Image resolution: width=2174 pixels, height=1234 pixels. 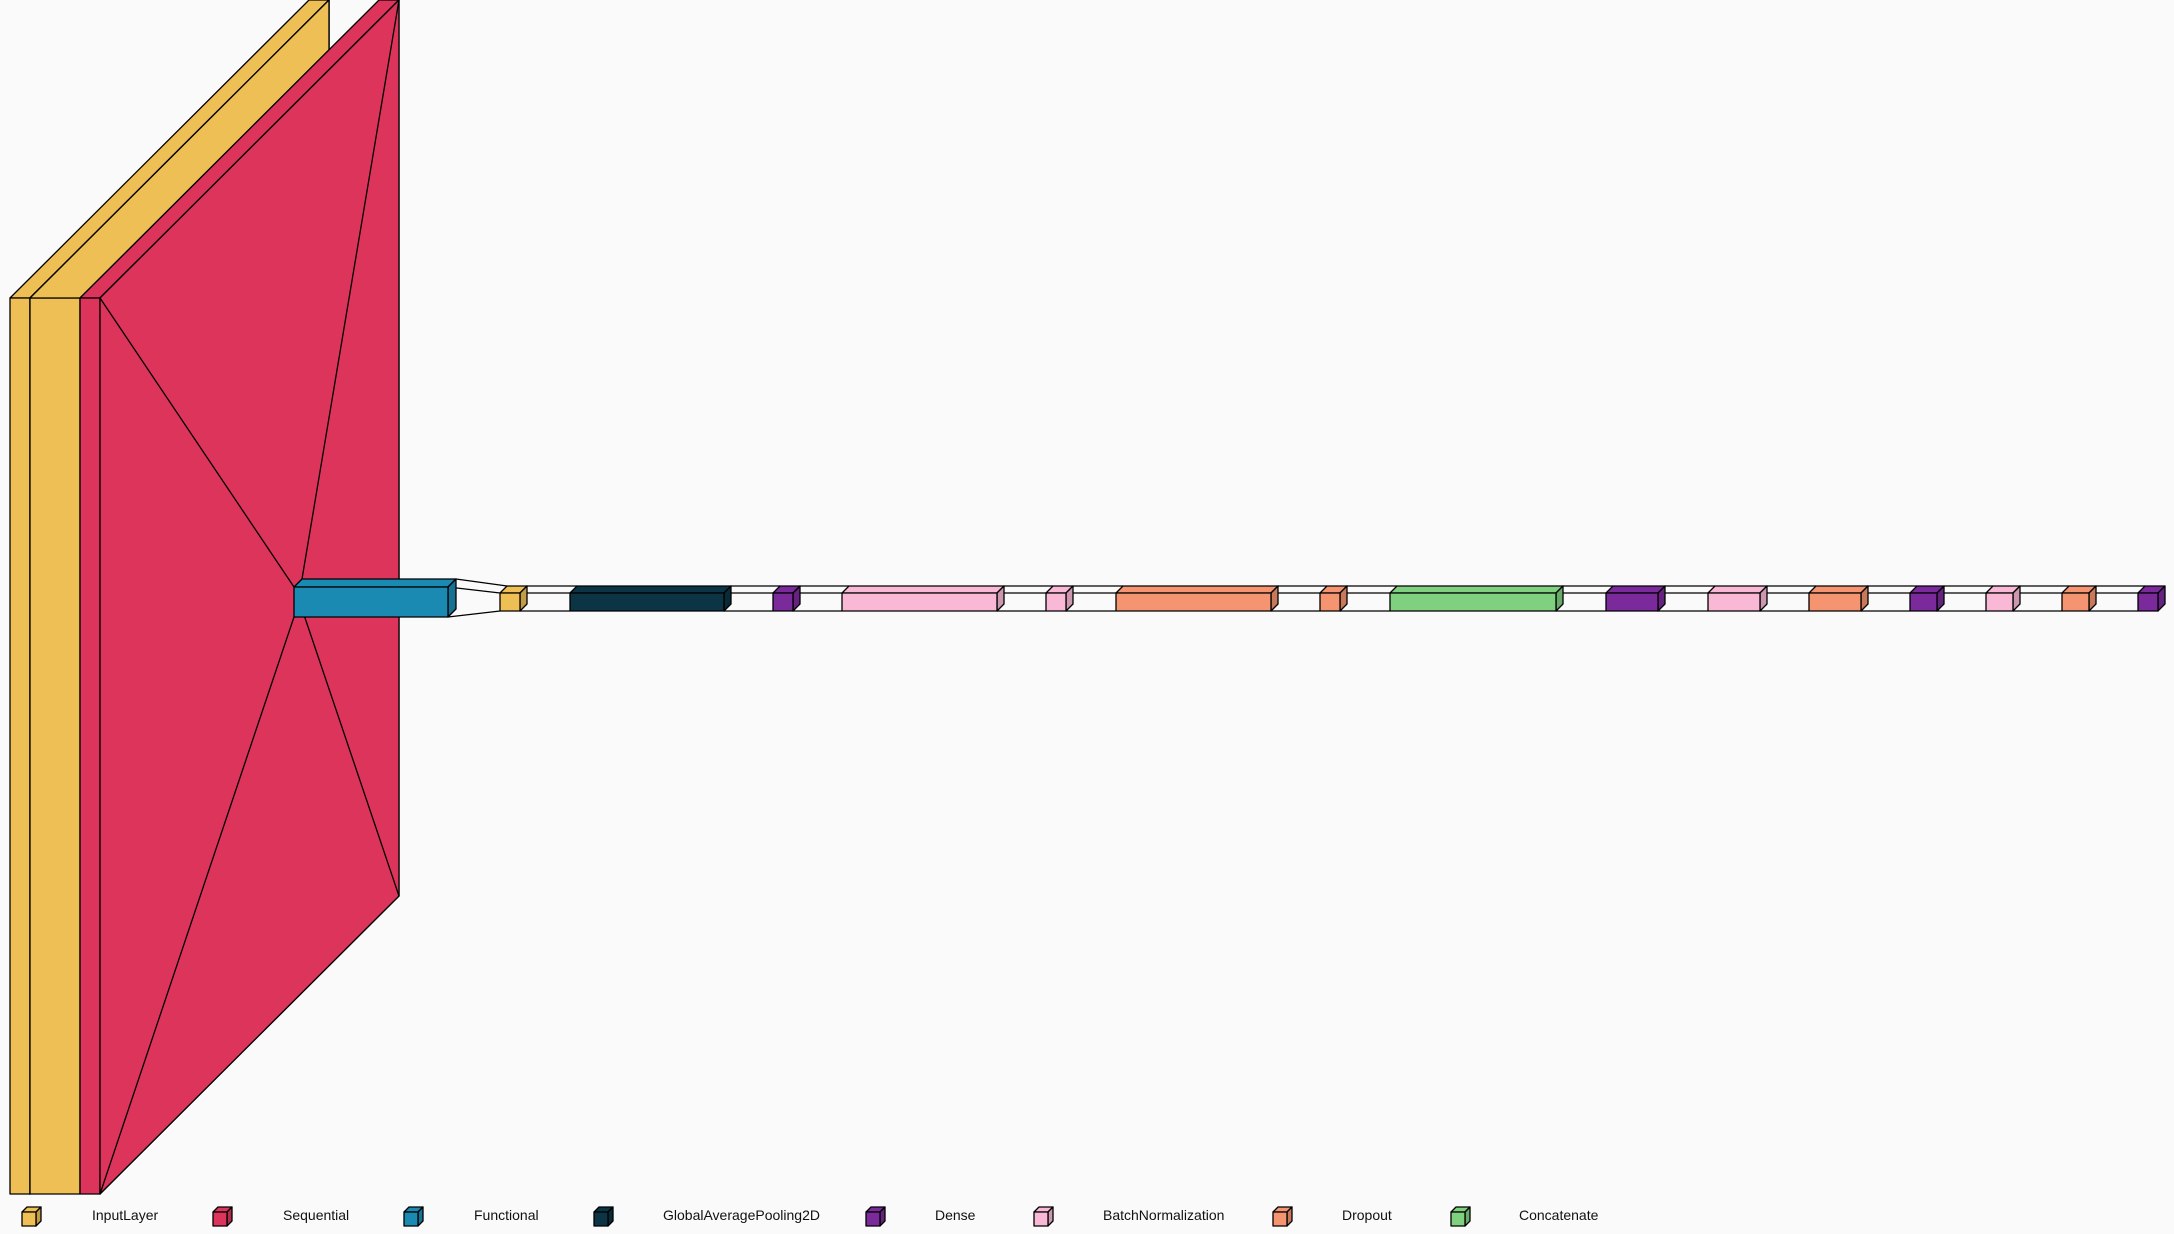 What do you see at coordinates (506, 1215) in the screenshot?
I see `legend-label: Functional` at bounding box center [506, 1215].